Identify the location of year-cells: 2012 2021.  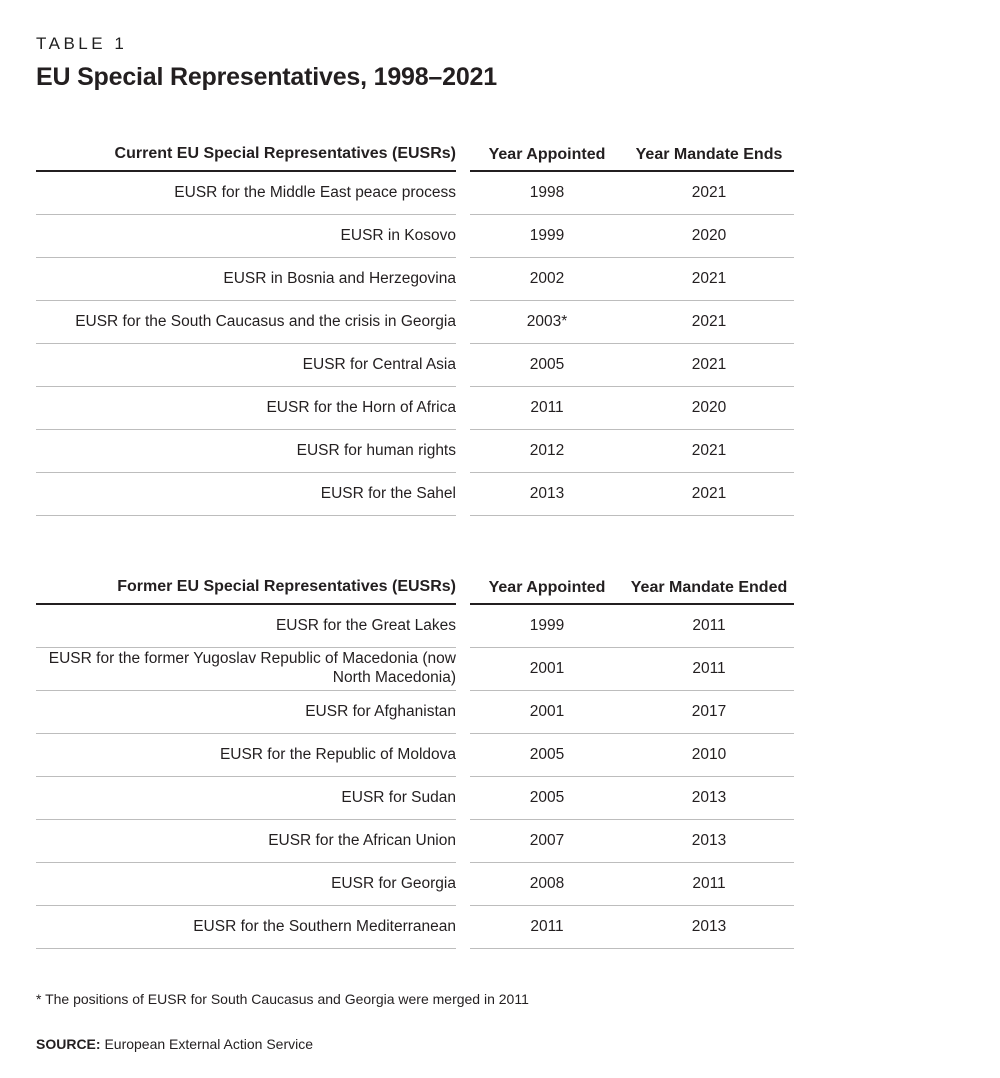
(632, 451).